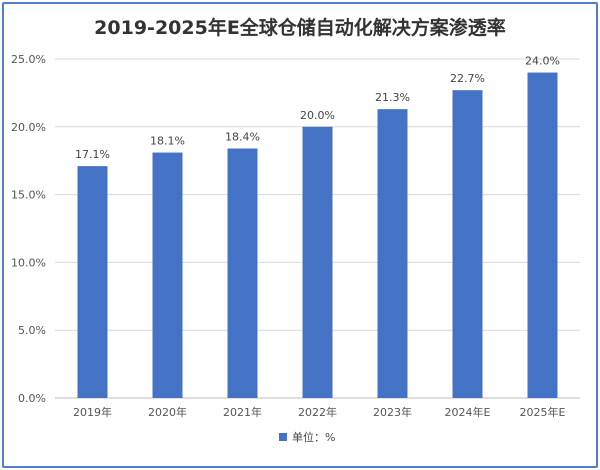  Describe the element at coordinates (28, 127) in the screenshot. I see `y-tick-label: 20.0%` at that location.